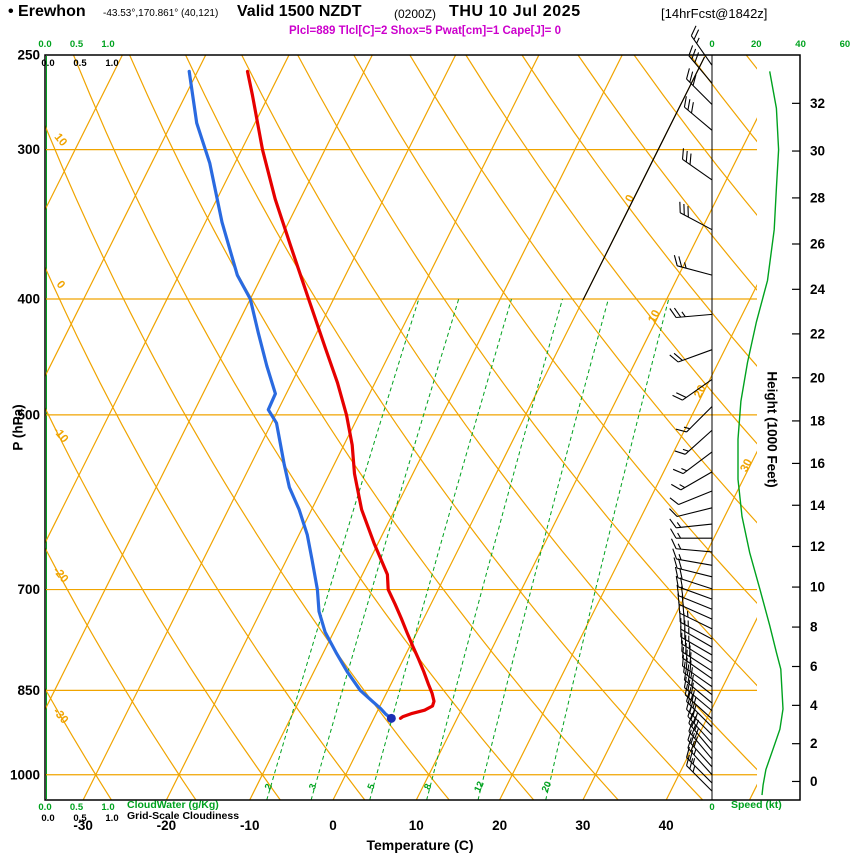 The width and height of the screenshot is (850, 860). What do you see at coordinates (183, 816) in the screenshot?
I see `gridscale-cloudiness-axis-title: Grid-Scale Cloudiness` at bounding box center [183, 816].